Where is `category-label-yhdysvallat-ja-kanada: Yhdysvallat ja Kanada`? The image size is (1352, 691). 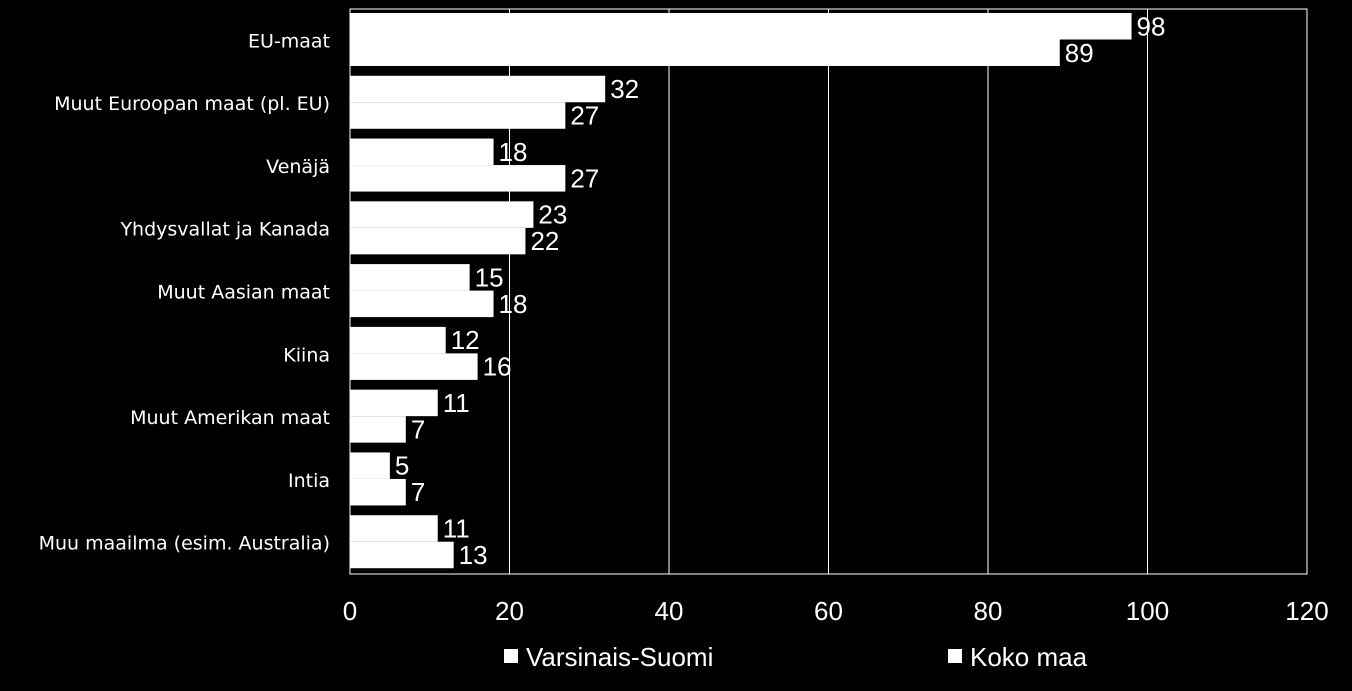
category-label-yhdysvallat-ja-kanada: Yhdysvallat ja Kanada is located at coordinates (224, 230).